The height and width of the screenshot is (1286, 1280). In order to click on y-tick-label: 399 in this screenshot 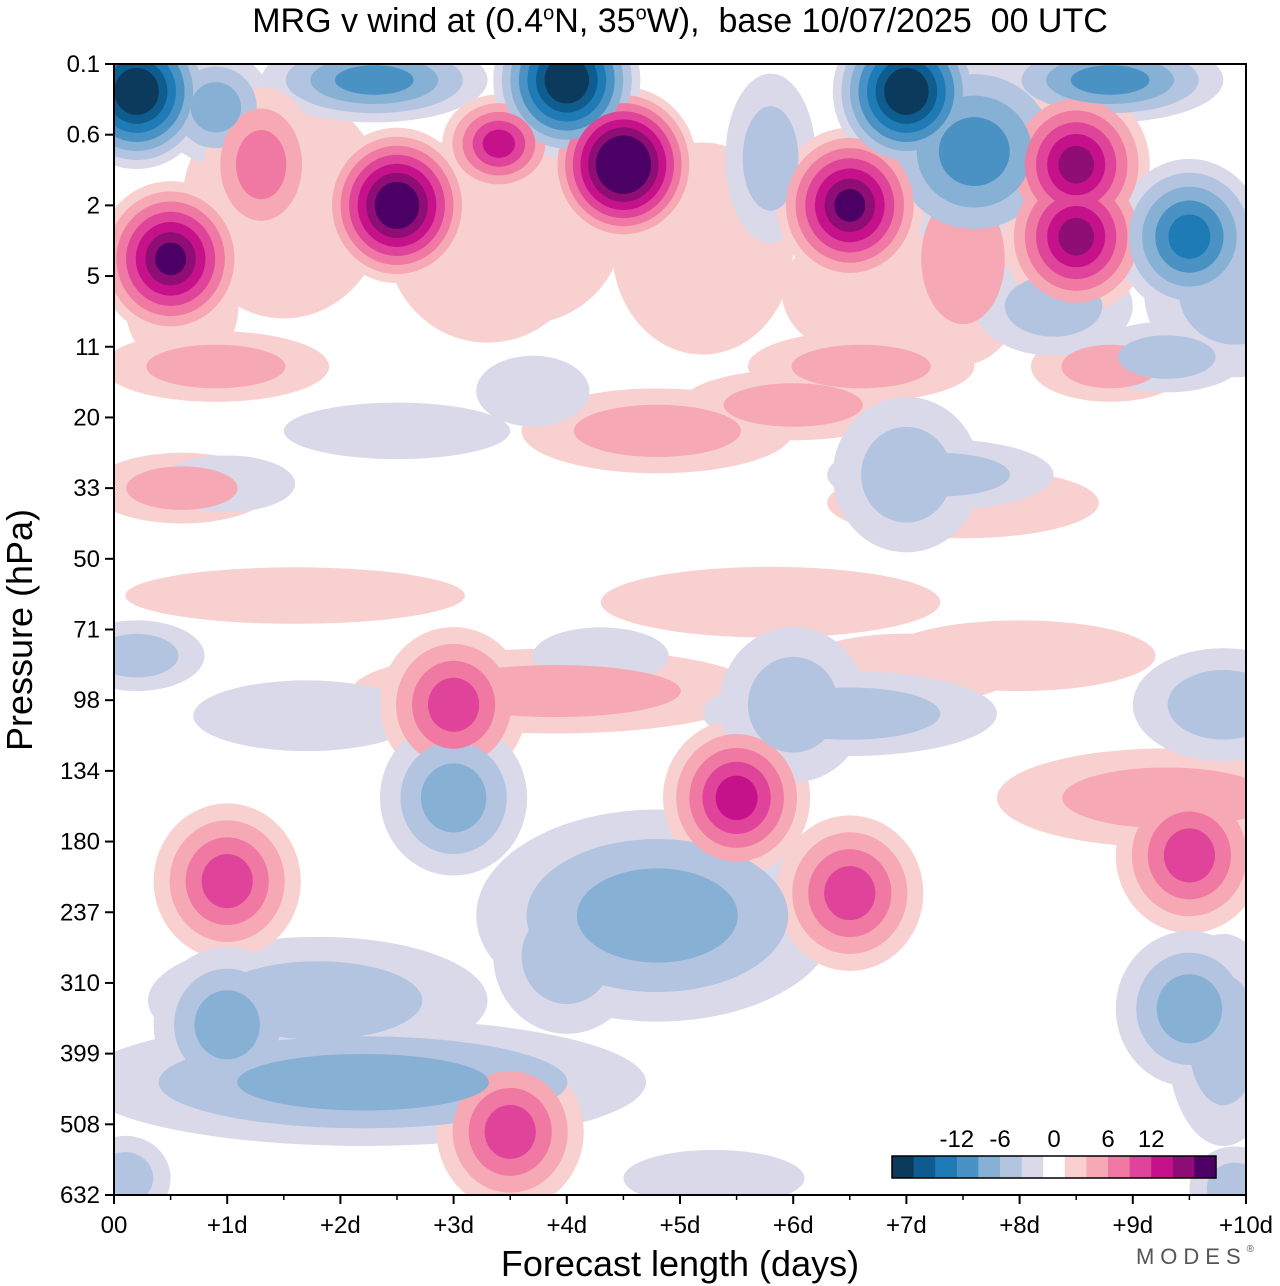, I will do `click(80, 1054)`.